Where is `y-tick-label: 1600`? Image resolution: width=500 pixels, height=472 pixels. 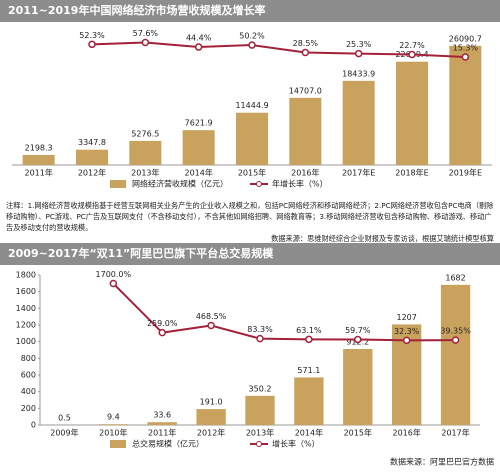
y-tick-label: 1600 is located at coordinates (26, 291).